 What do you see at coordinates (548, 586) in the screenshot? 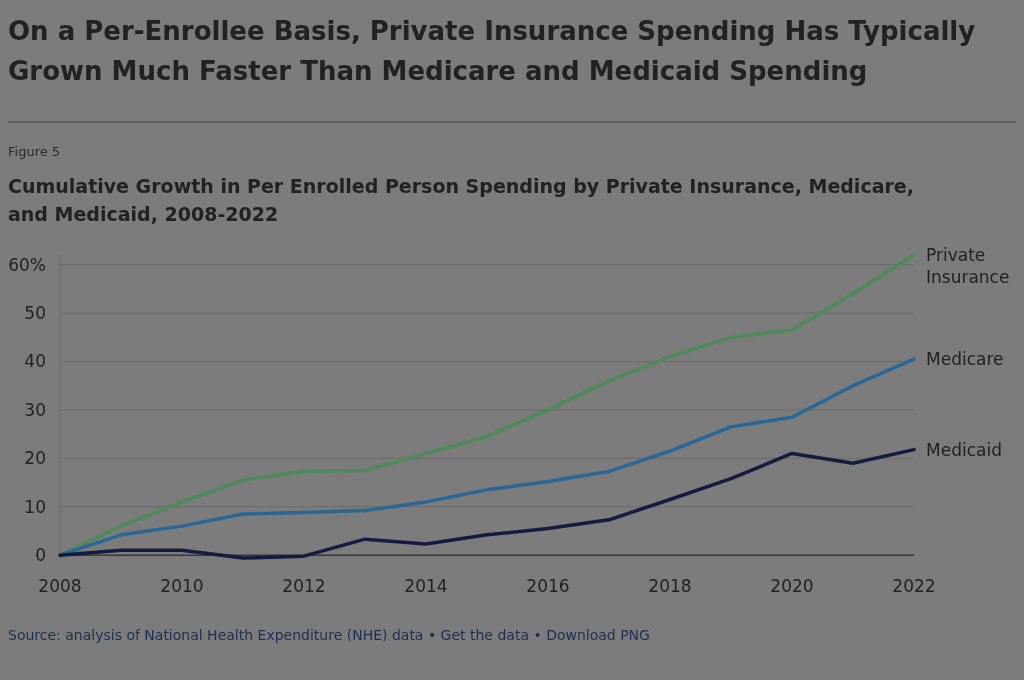
I see `x-tick-label: 2016` at bounding box center [548, 586].